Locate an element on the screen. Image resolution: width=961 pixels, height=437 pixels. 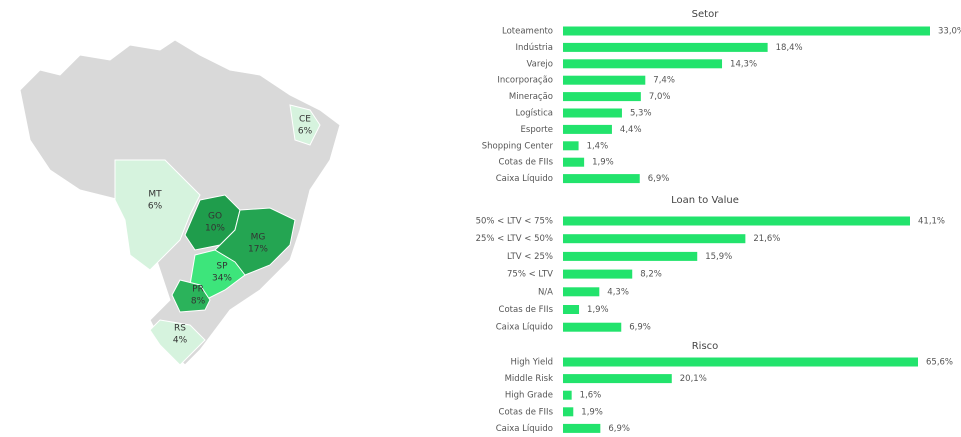
region-name: MT is located at coordinates (155, 195).